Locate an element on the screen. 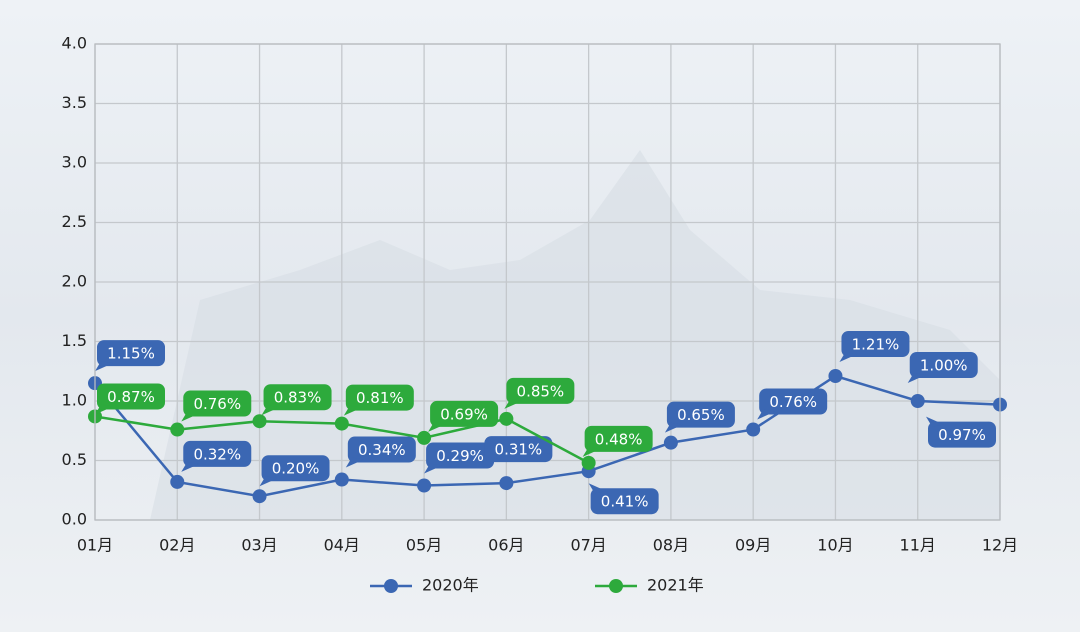 The height and width of the screenshot is (632, 1080). data-label-bubble: 0.41% is located at coordinates (623, 499).